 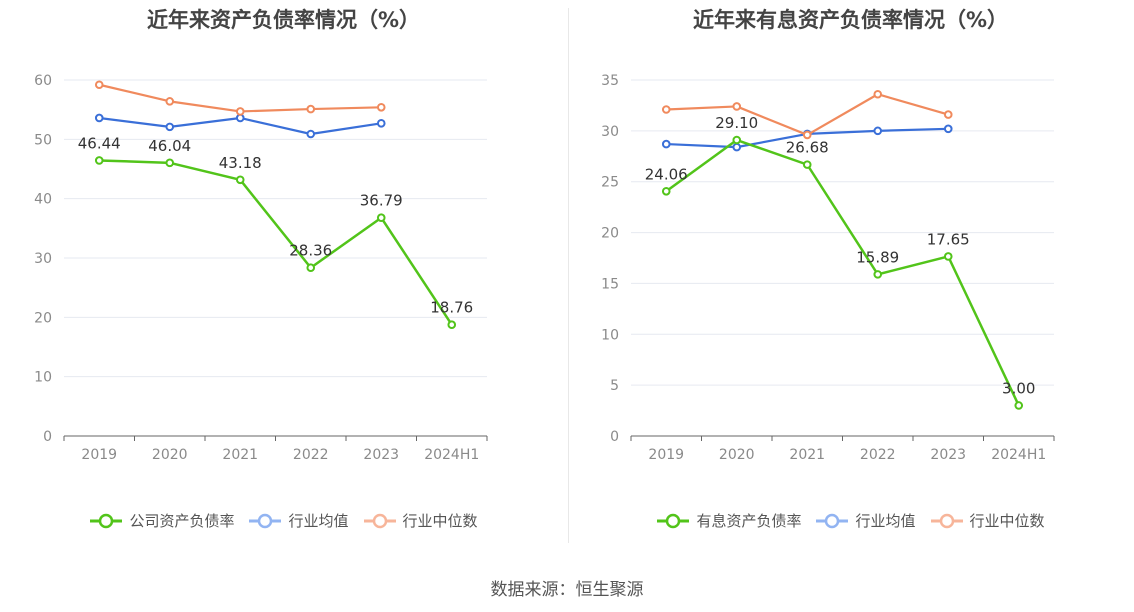 I want to click on data-label: 24.06, so click(x=666, y=174).